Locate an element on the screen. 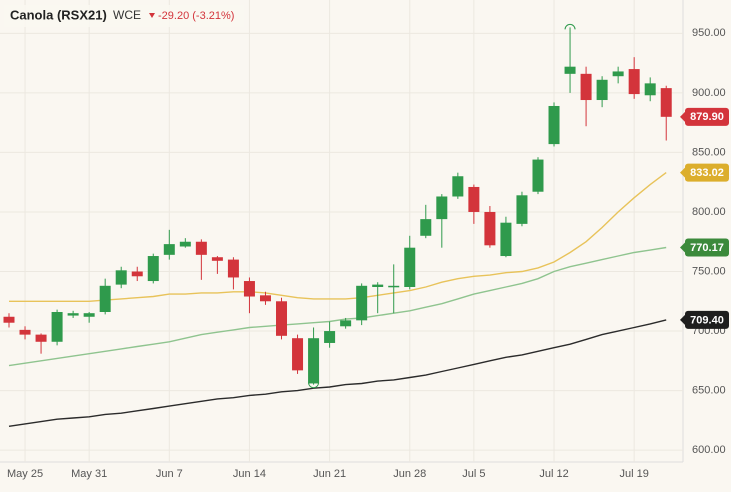  x-tick-label: Jul 5 is located at coordinates (473, 474).